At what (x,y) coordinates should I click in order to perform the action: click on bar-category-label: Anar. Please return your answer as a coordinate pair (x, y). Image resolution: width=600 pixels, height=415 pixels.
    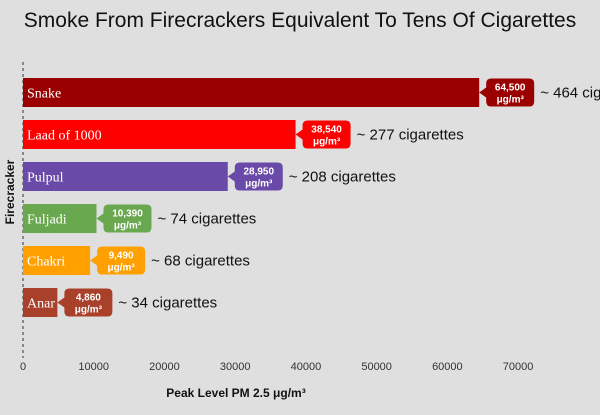
    Looking at the image, I should click on (41, 304).